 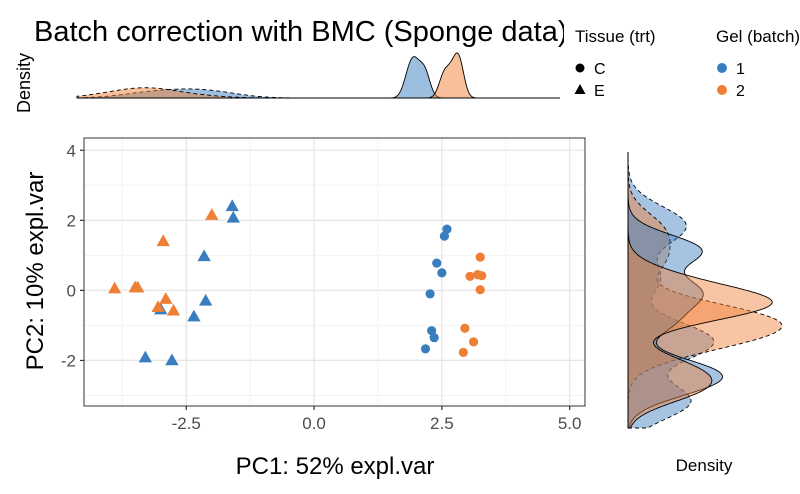 What do you see at coordinates (335, 466) in the screenshot?
I see `x-axis-label: PC1: 52% expl.var` at bounding box center [335, 466].